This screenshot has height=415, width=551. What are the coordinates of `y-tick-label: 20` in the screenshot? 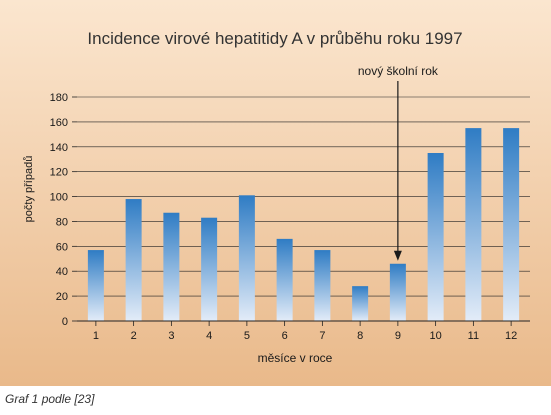 It's located at (62, 297).